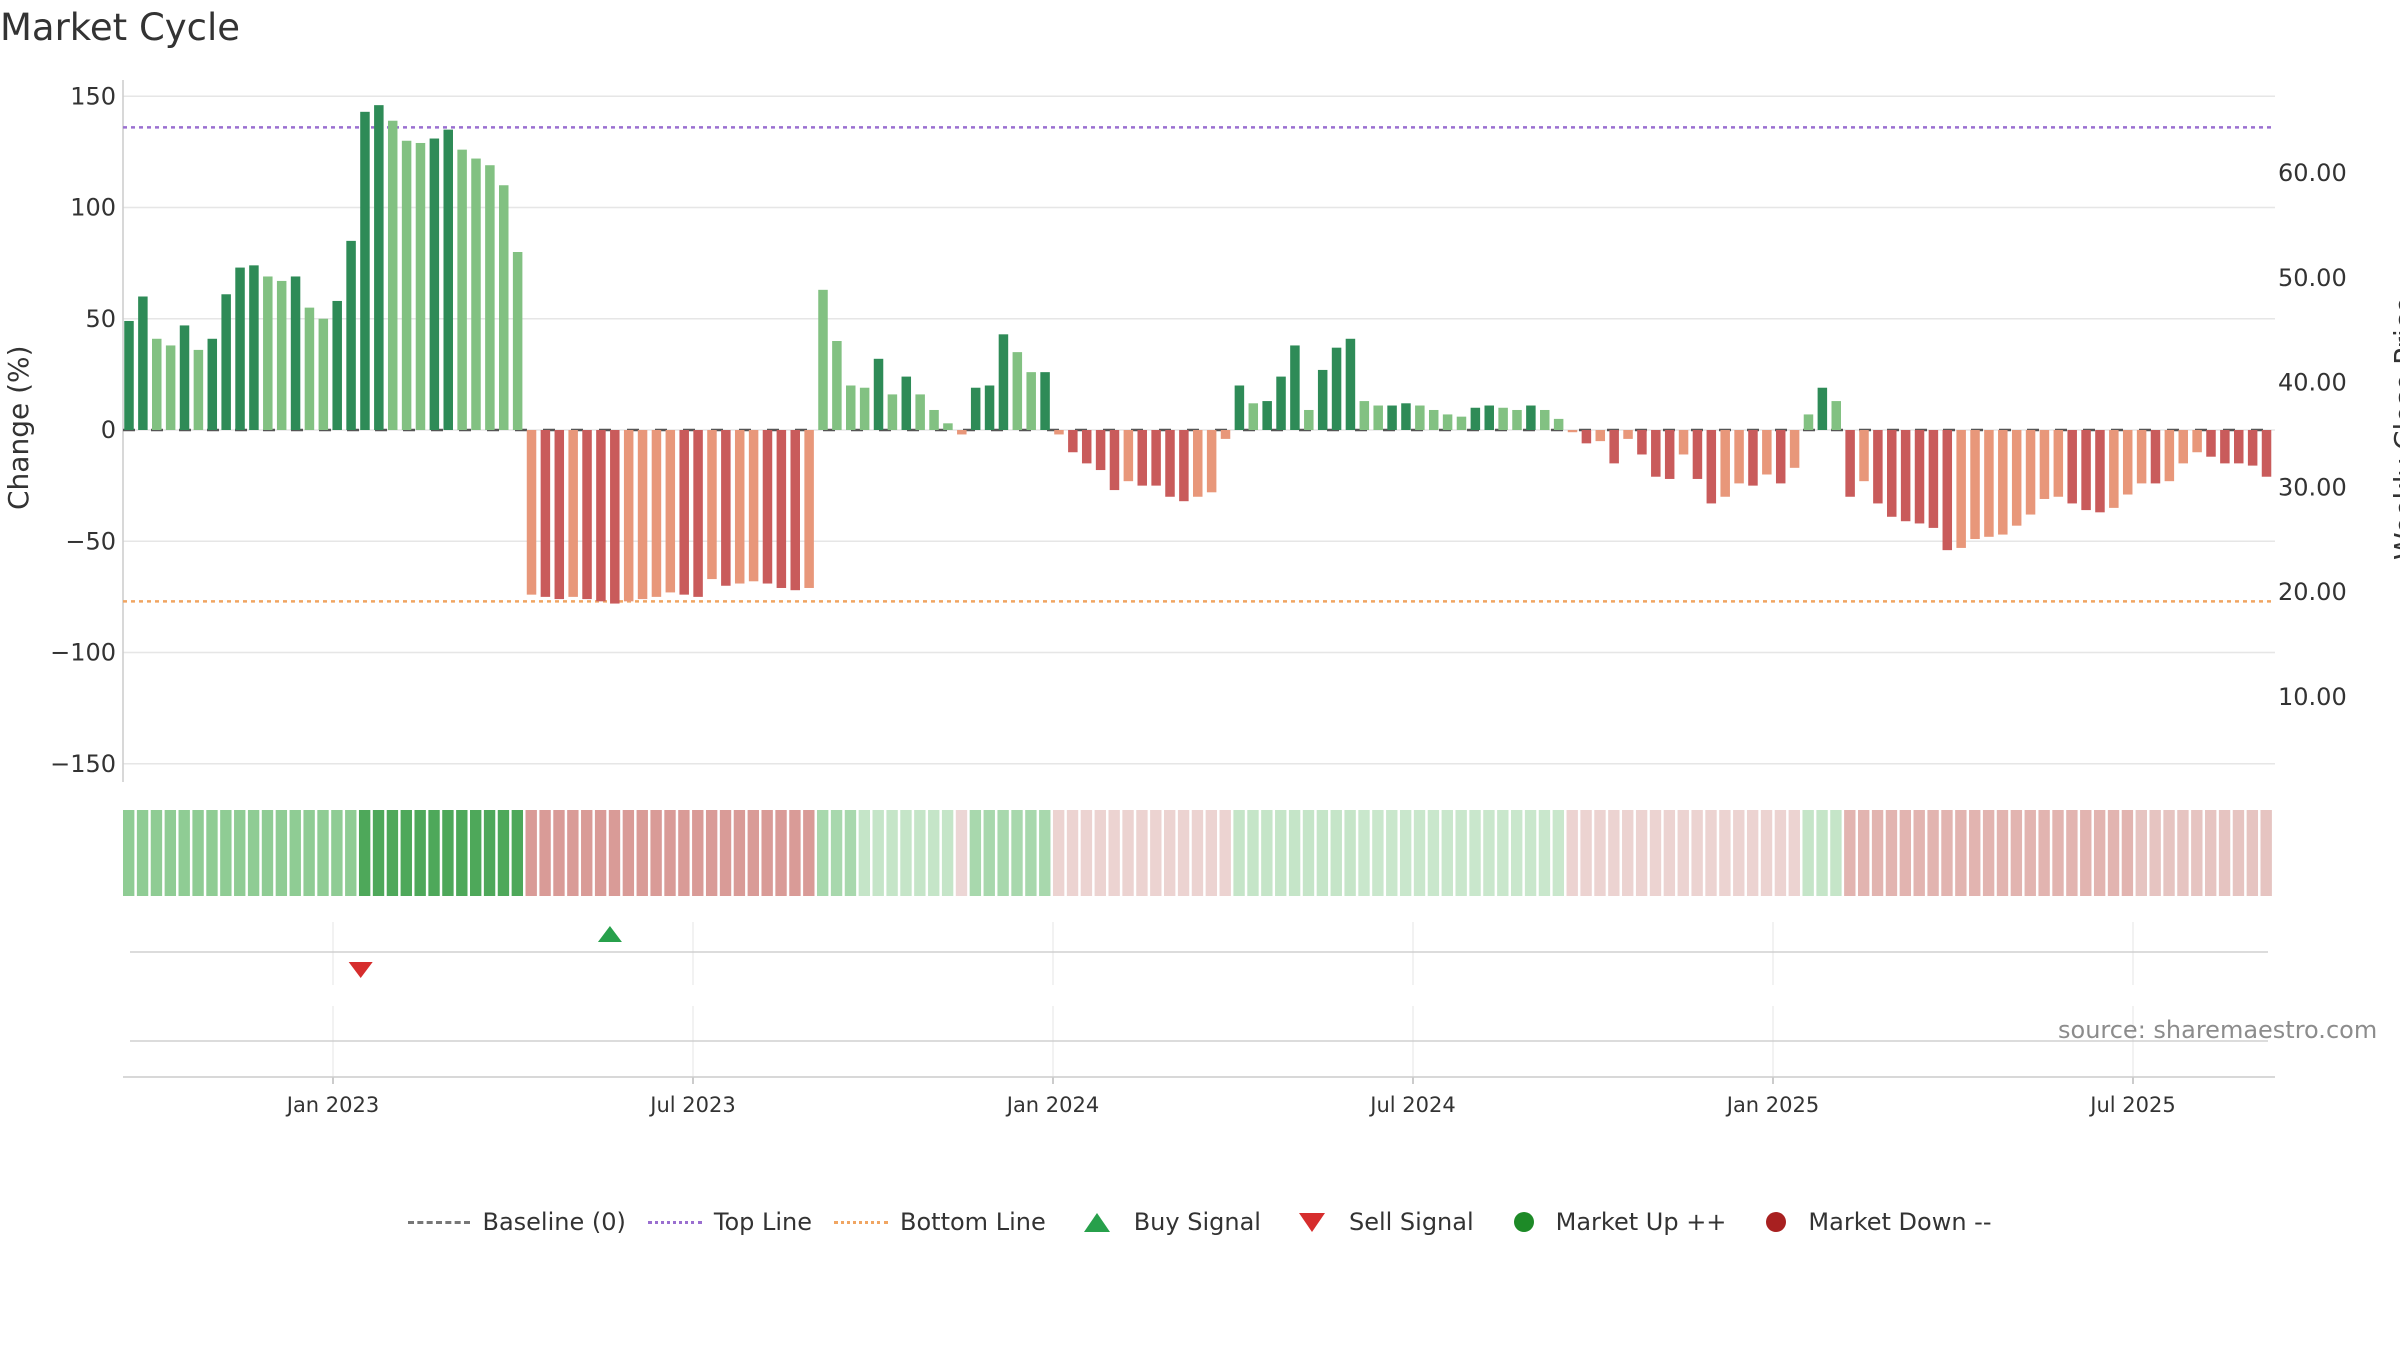  What do you see at coordinates (940, 1222) in the screenshot?
I see `legend-item-bottom-line: Bottom Line` at bounding box center [940, 1222].